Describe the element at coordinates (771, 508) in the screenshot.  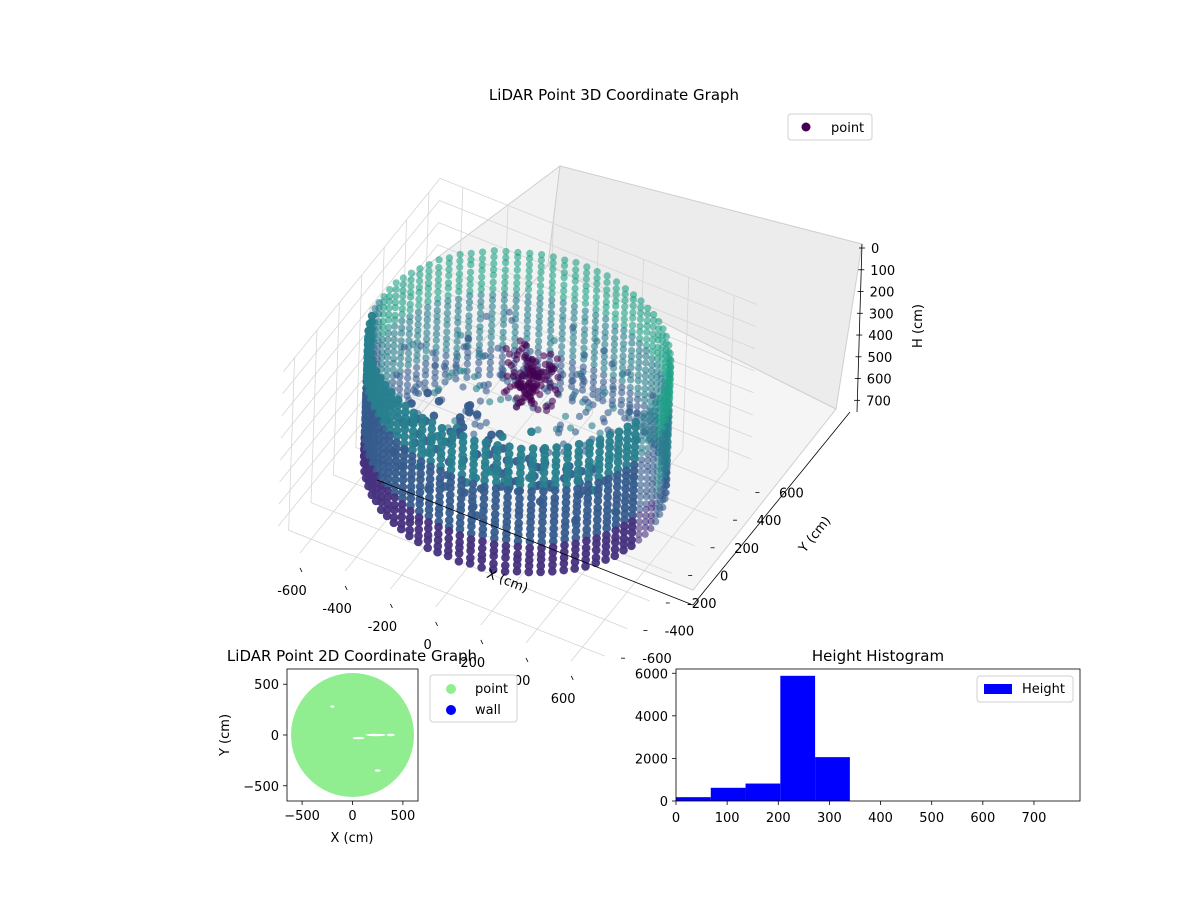
I see `chart-3d-y-axis-line` at that location.